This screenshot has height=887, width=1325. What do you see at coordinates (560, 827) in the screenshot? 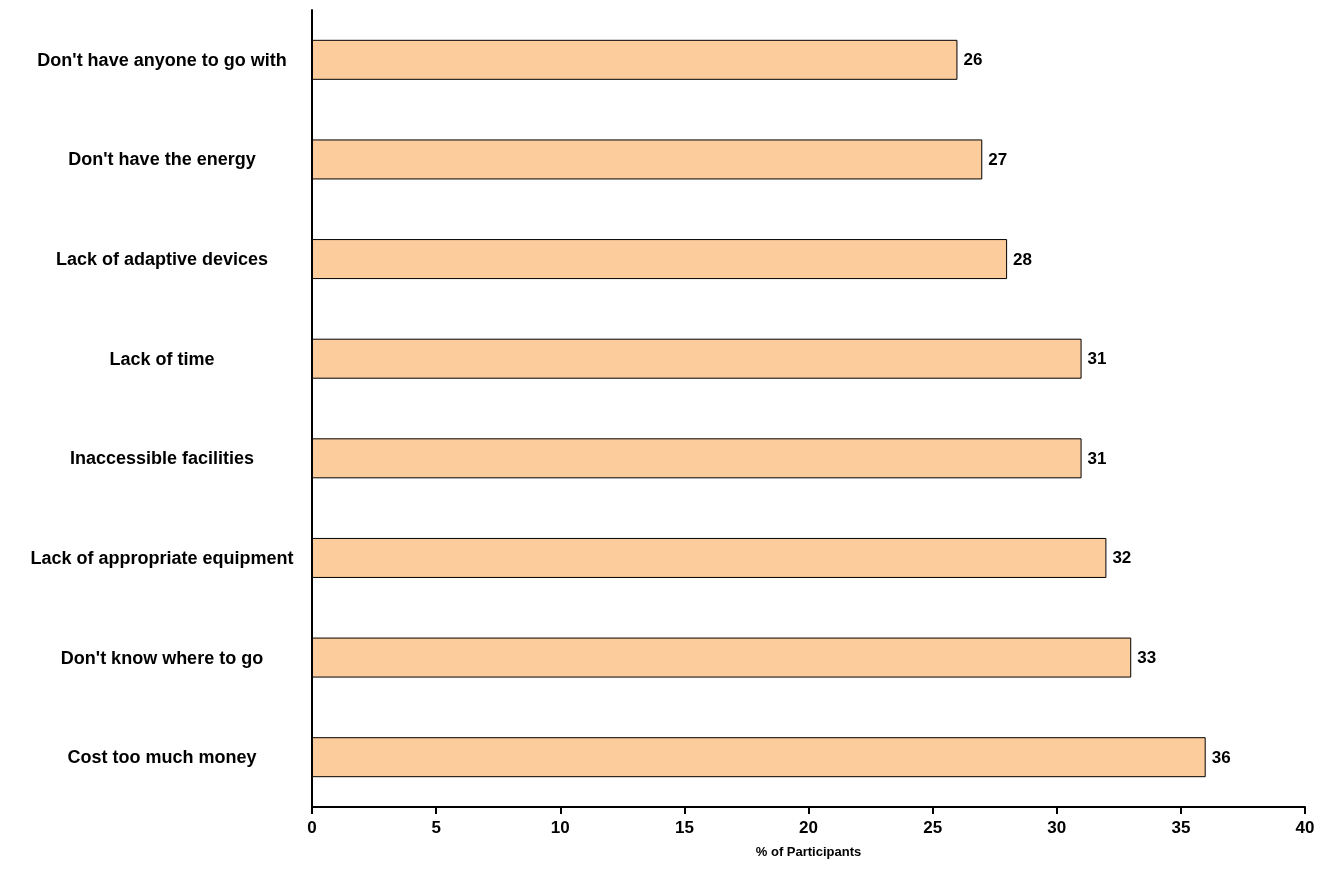
I see `x-tick-label: 10` at bounding box center [560, 827].